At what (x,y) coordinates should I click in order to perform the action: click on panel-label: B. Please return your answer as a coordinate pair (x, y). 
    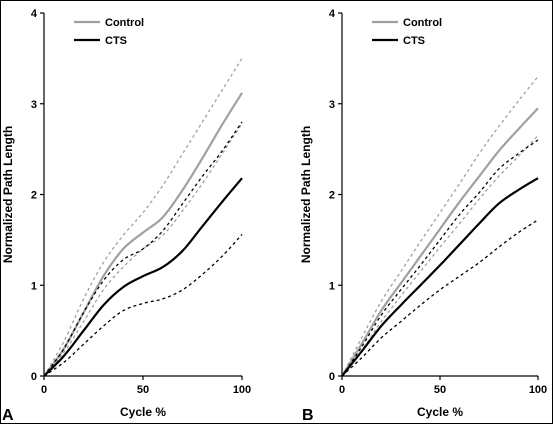
    Looking at the image, I should click on (308, 415).